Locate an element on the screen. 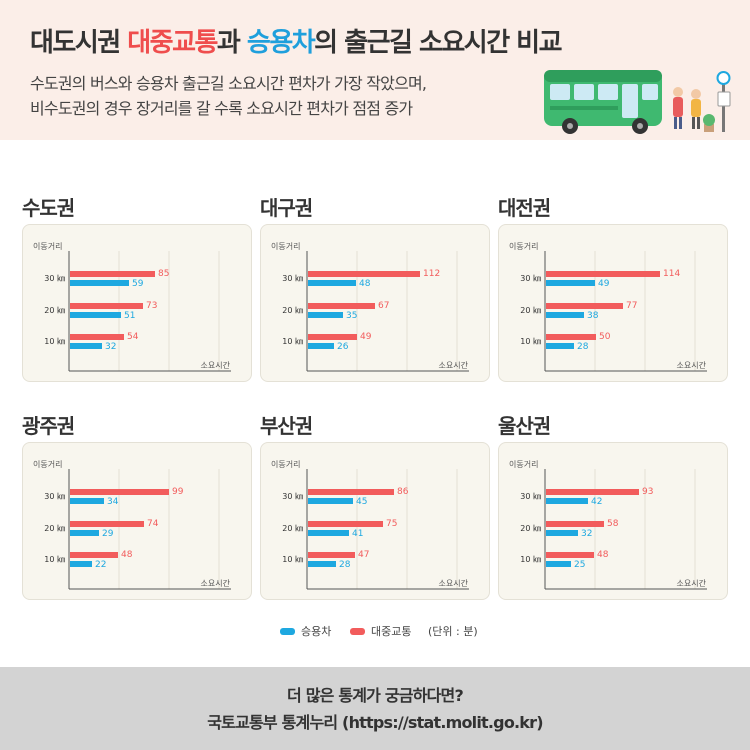 The height and width of the screenshot is (750, 750). data-label-car: 26 is located at coordinates (343, 347).